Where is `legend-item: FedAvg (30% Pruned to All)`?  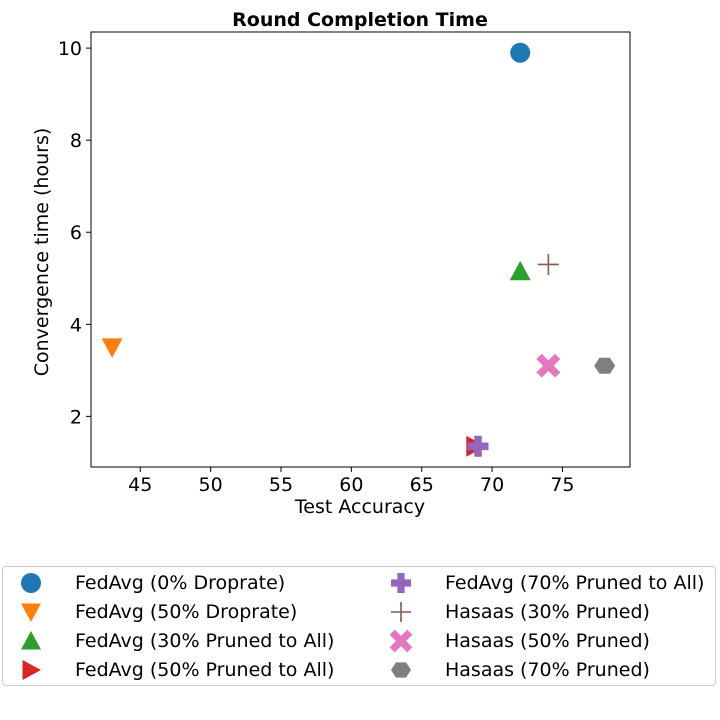 legend-item: FedAvg (30% Pruned to All) is located at coordinates (173, 641).